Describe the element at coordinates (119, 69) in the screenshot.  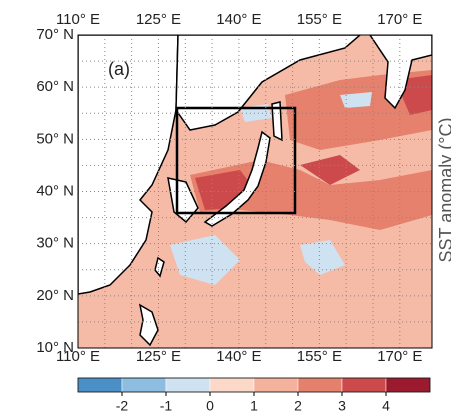
I see `panel-label: (a)` at that location.